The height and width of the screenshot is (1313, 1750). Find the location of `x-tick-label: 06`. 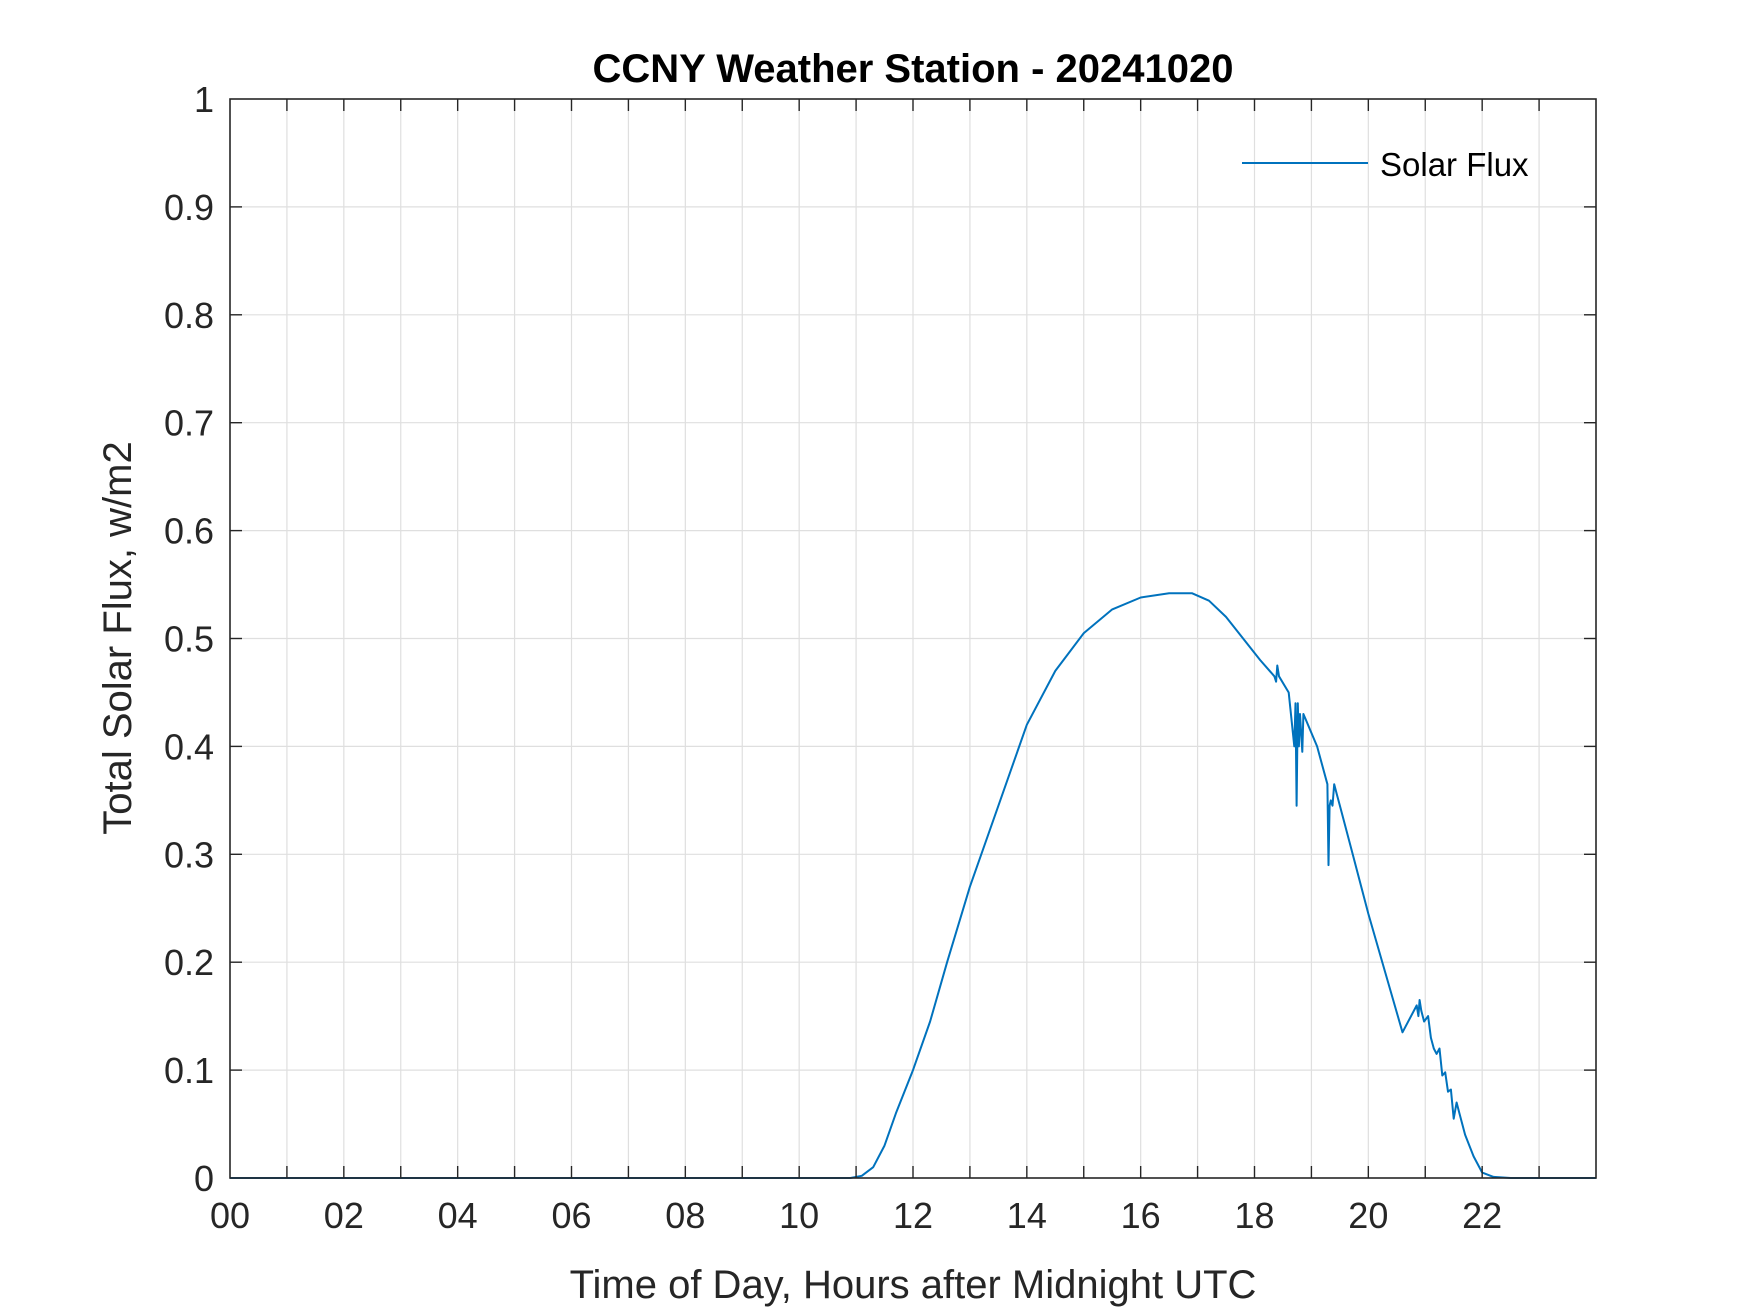

x-tick-label: 06 is located at coordinates (571, 1215).